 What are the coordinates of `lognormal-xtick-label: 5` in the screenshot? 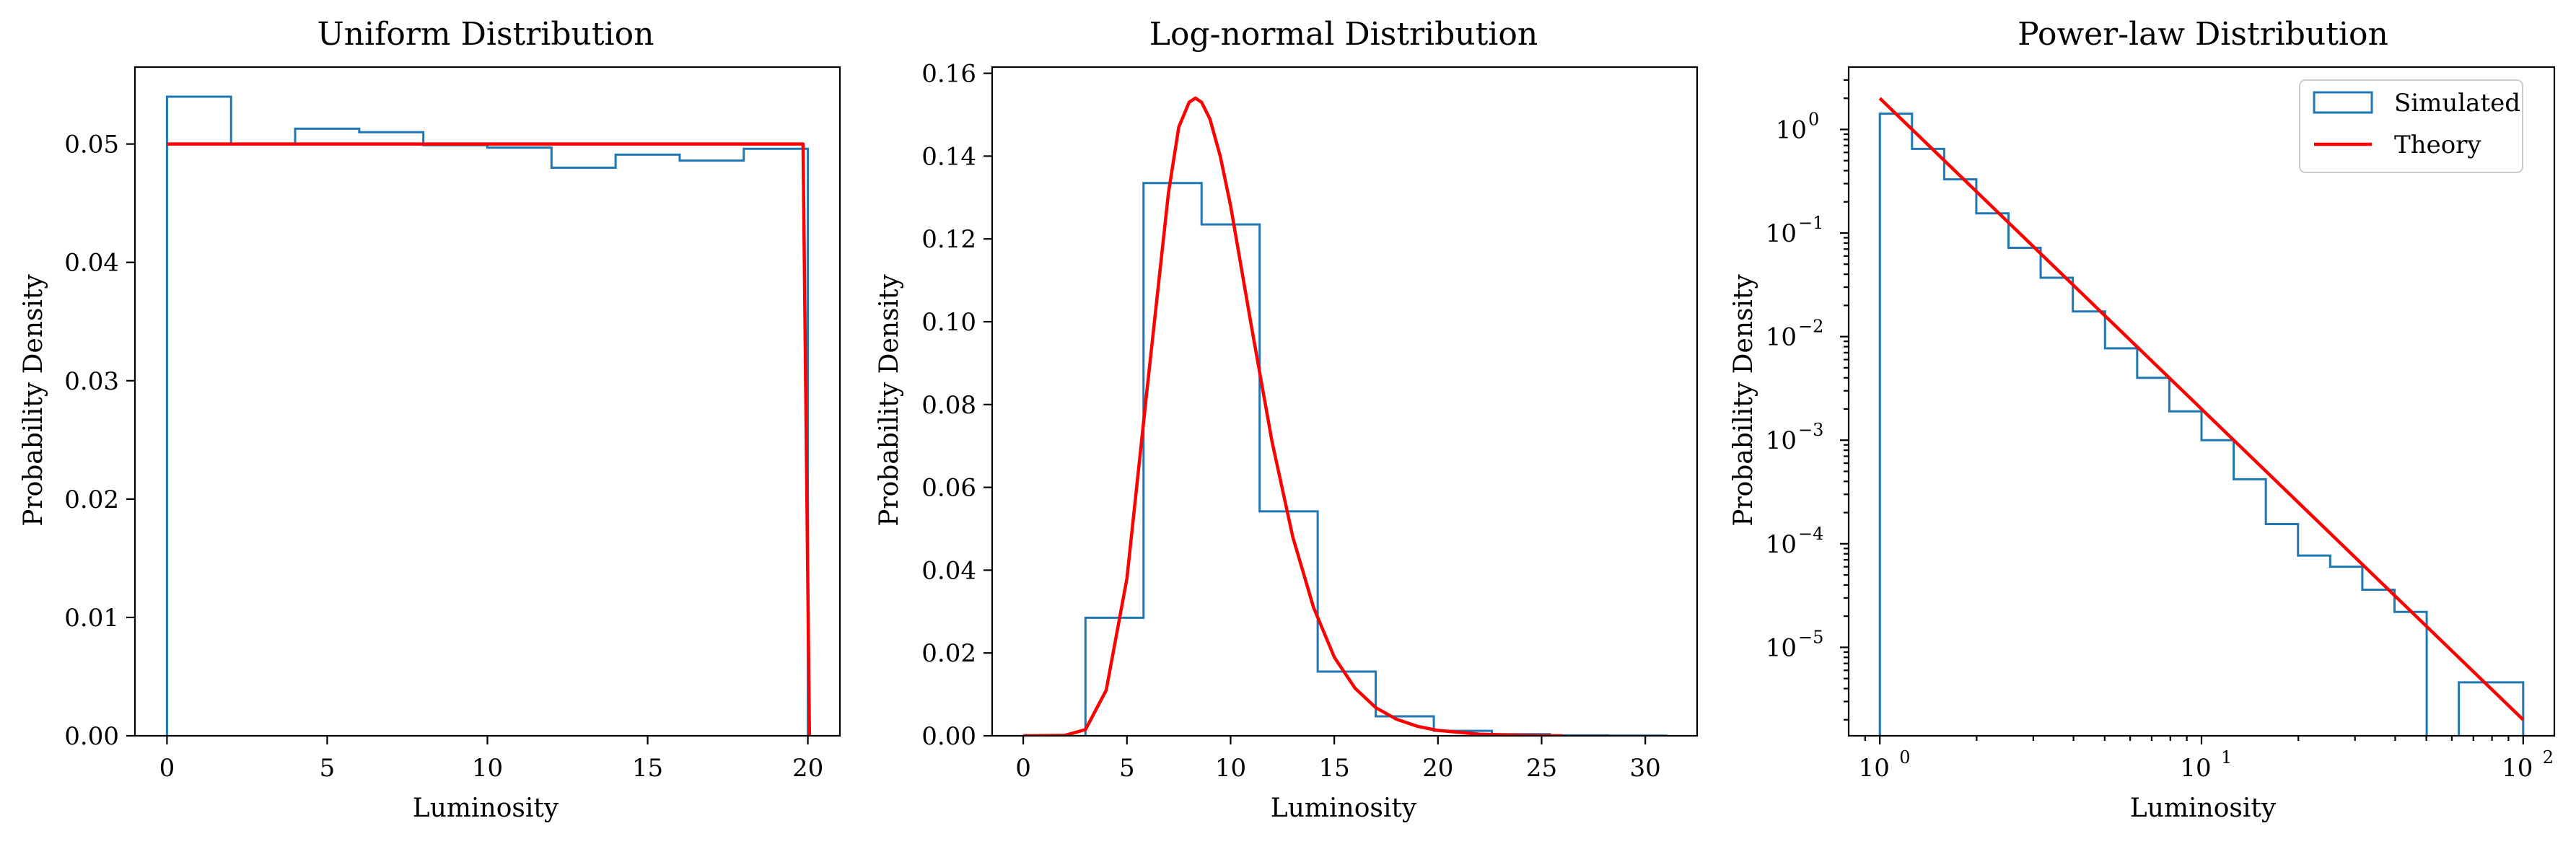 It's located at (1127, 768).